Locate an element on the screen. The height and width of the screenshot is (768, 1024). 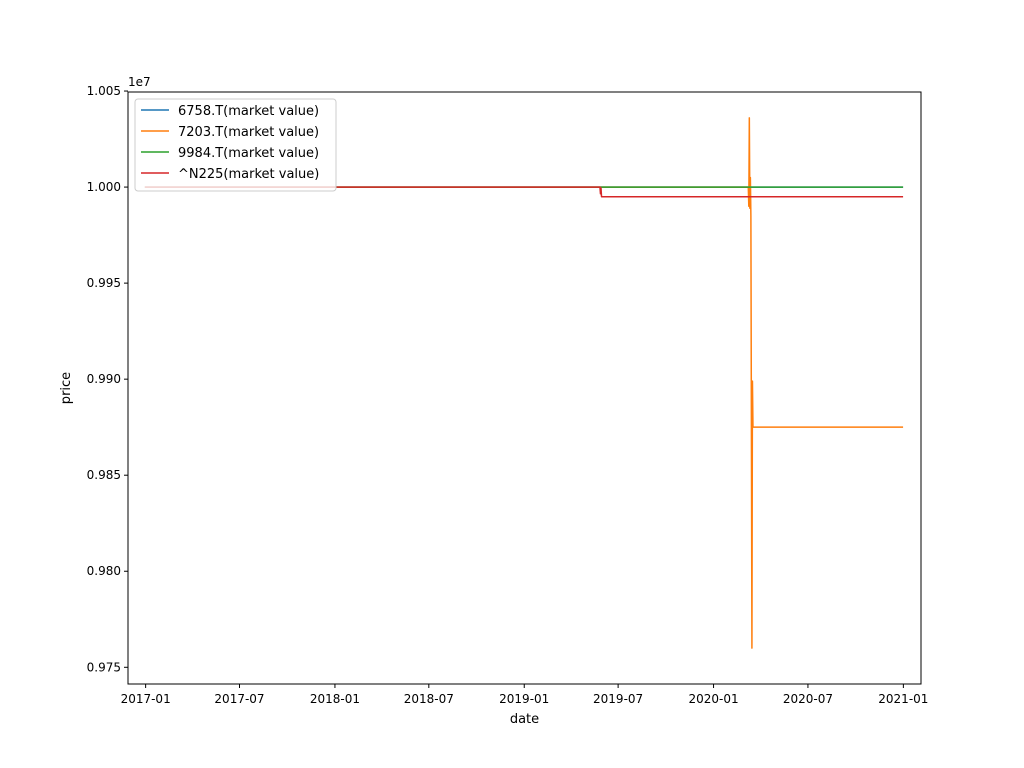
legend-box is located at coordinates (235, 145).